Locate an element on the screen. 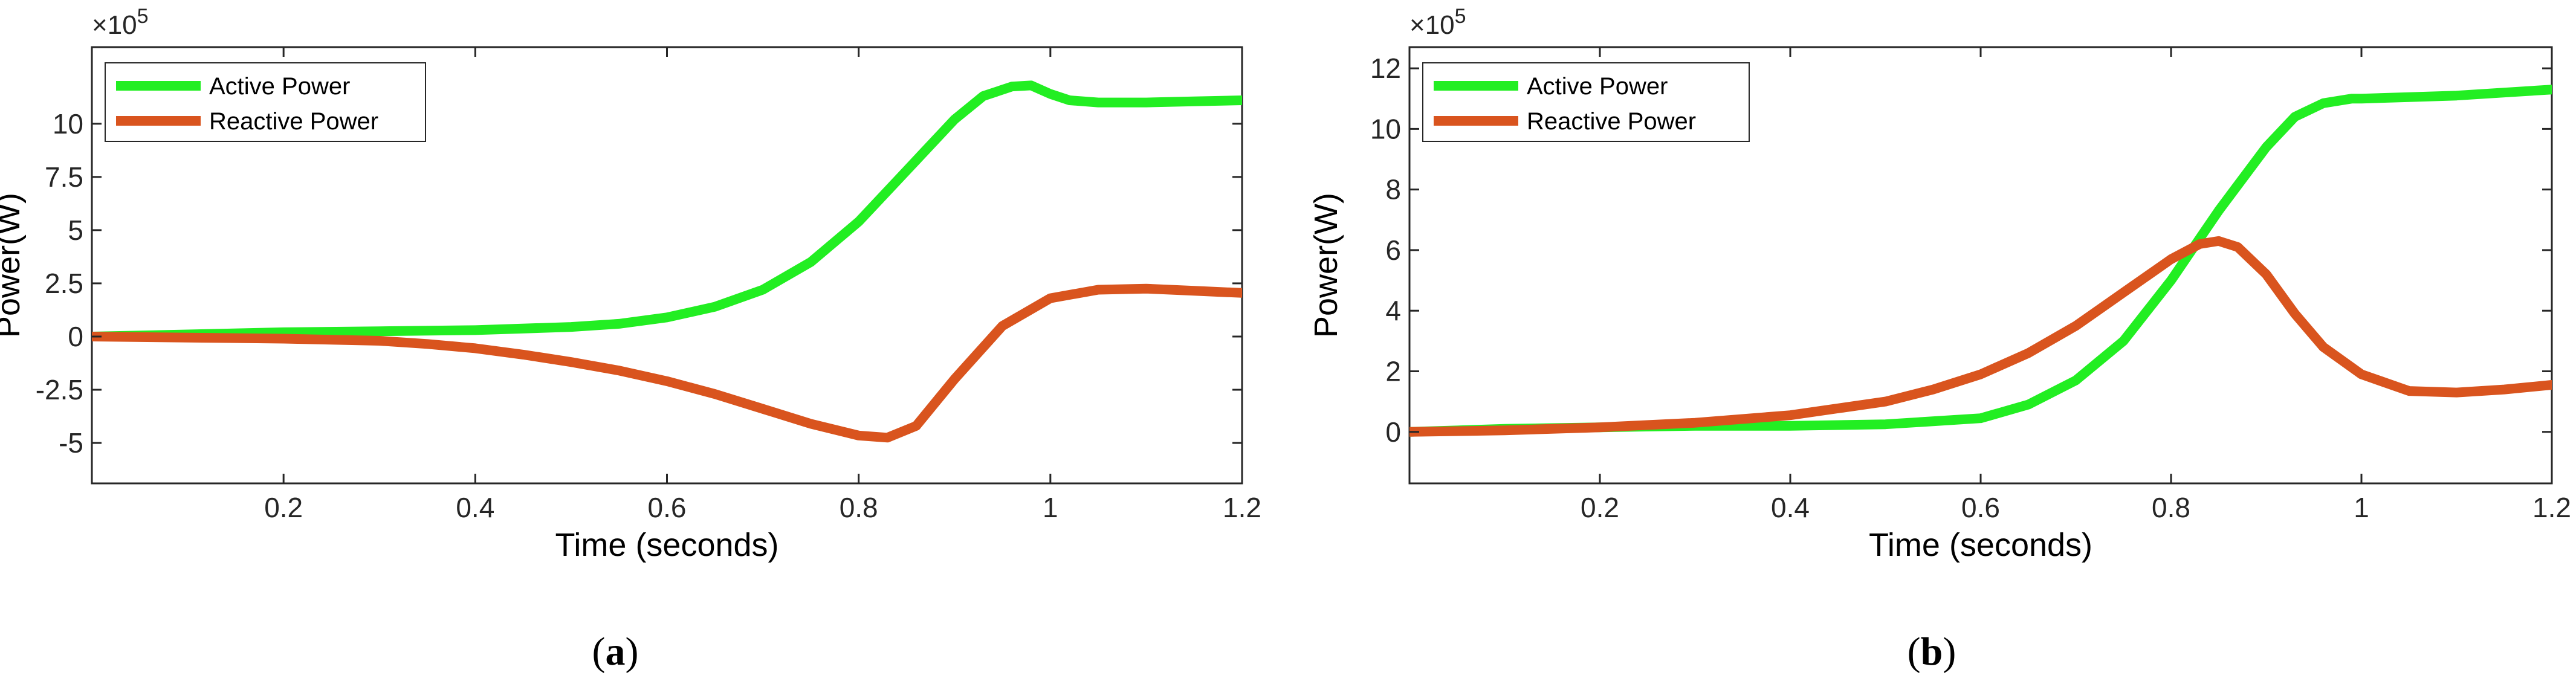 This screenshot has height=687, width=2576. y-tick-label: 6 is located at coordinates (1393, 250).